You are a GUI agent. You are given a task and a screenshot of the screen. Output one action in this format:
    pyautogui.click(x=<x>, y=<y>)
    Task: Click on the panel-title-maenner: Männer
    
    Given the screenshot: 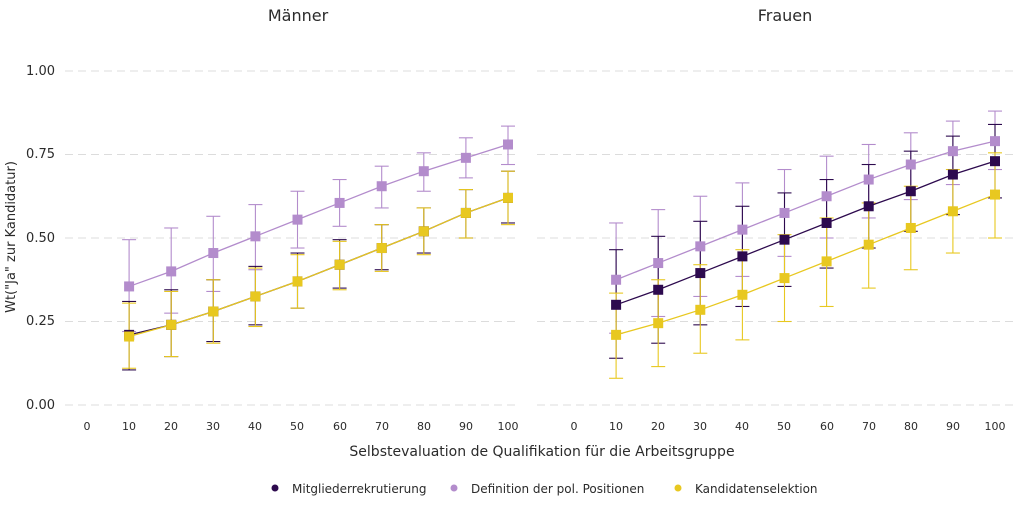 What is the action you would take?
    pyautogui.click(x=298, y=15)
    